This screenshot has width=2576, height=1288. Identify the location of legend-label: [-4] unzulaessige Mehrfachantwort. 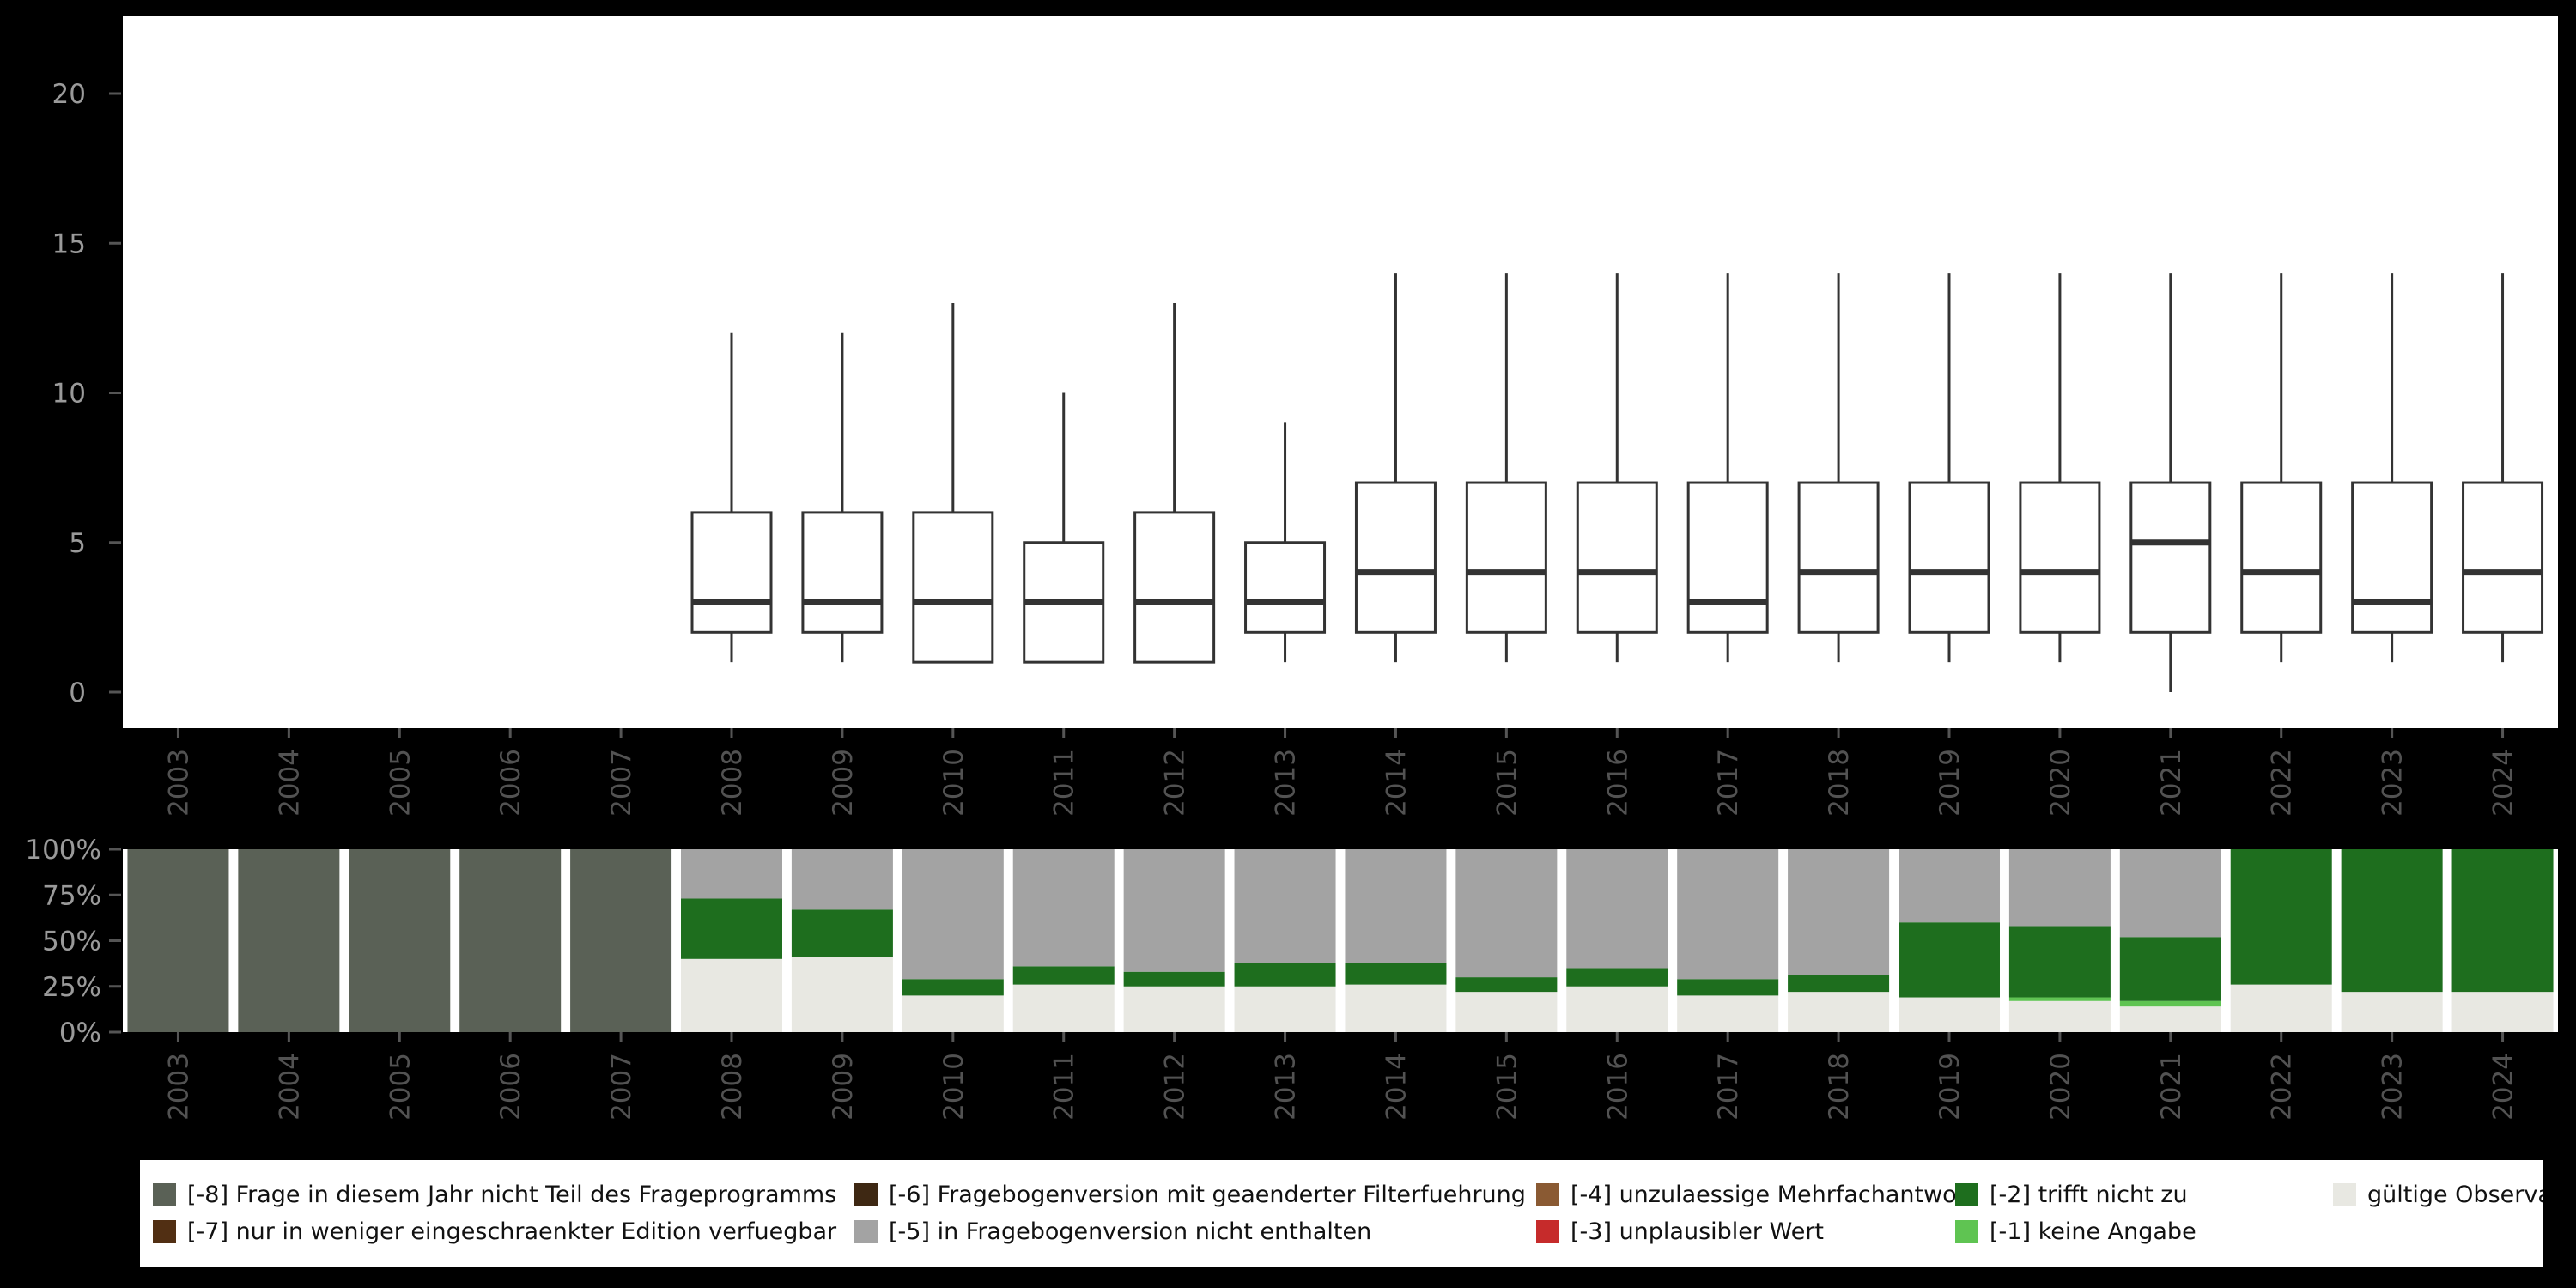
(1763, 1195).